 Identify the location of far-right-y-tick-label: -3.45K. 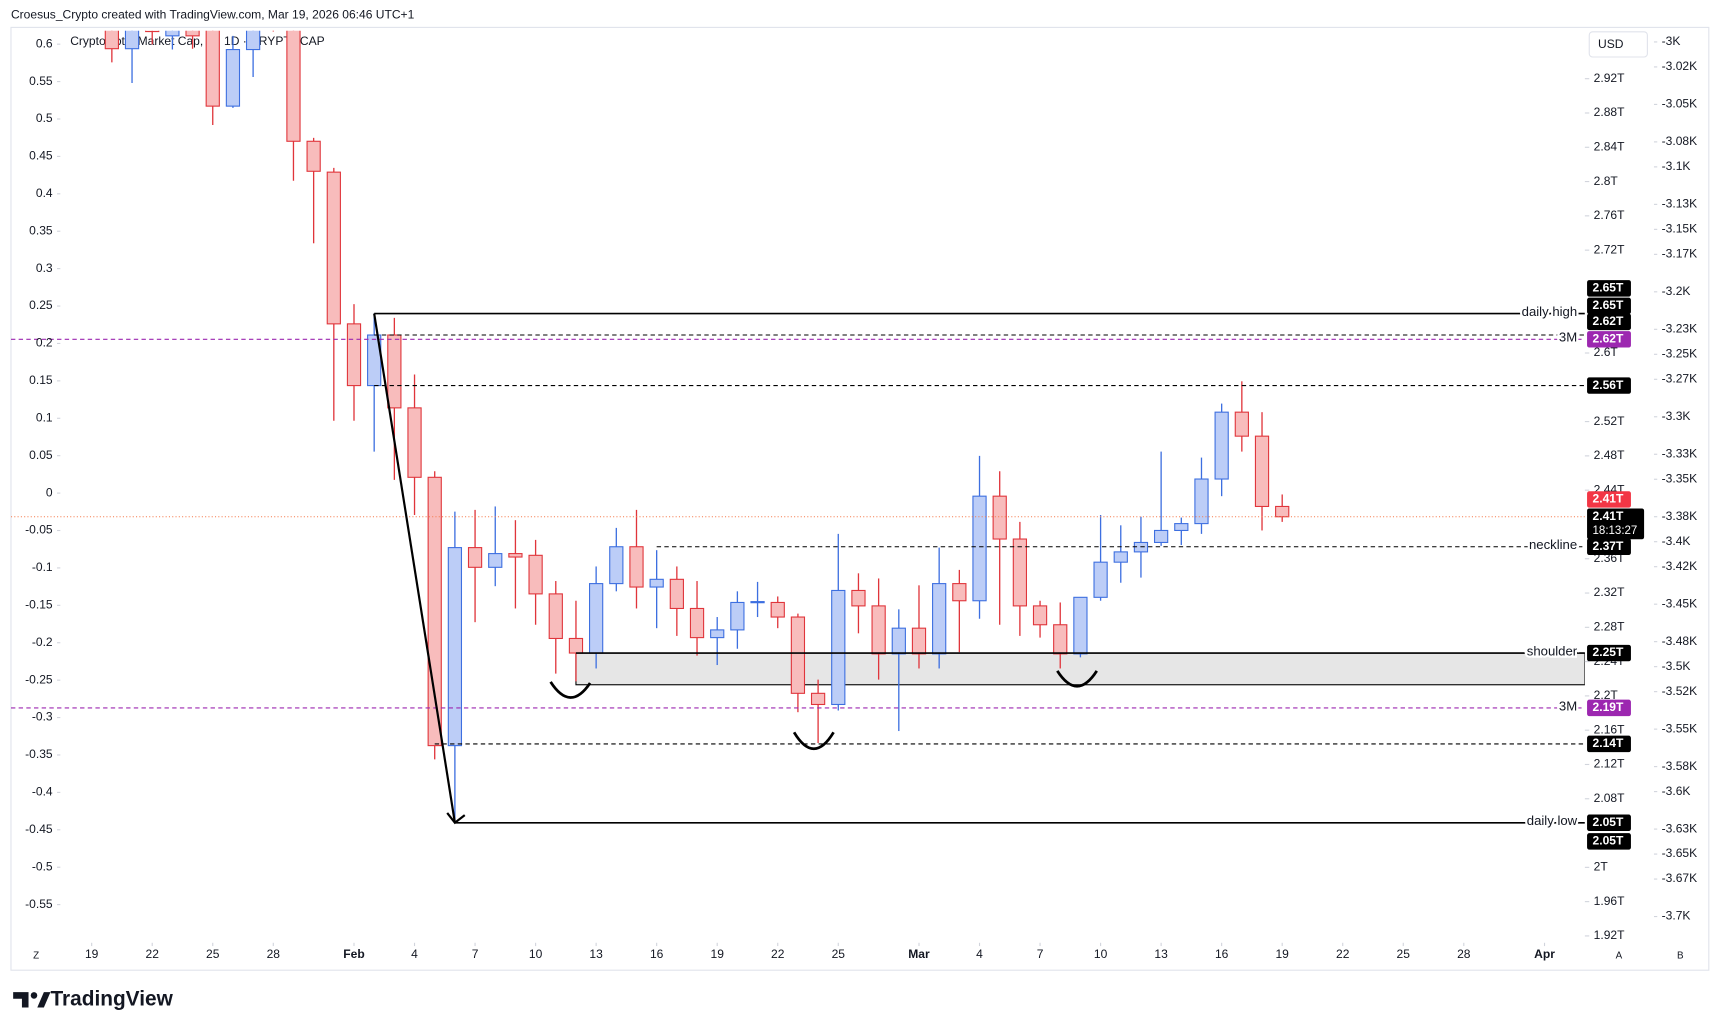
(1680, 603).